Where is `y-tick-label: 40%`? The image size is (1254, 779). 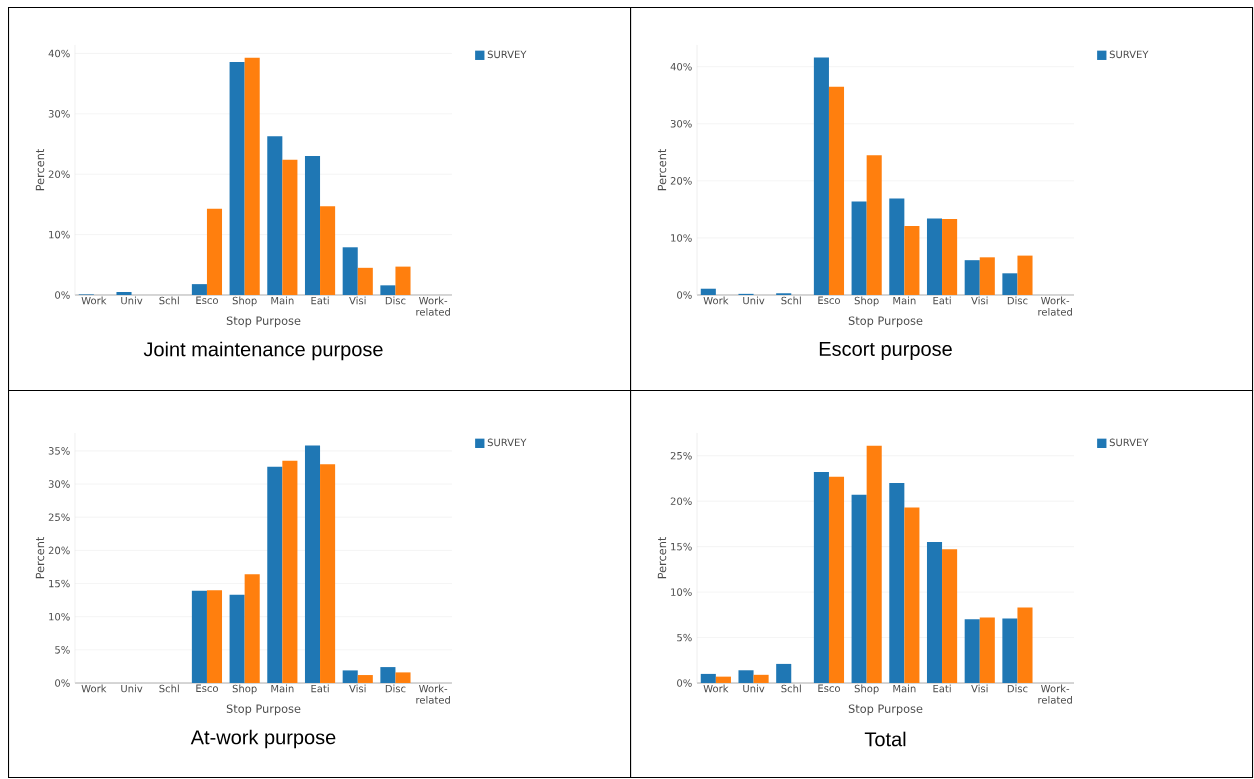 y-tick-label: 40% is located at coordinates (681, 66).